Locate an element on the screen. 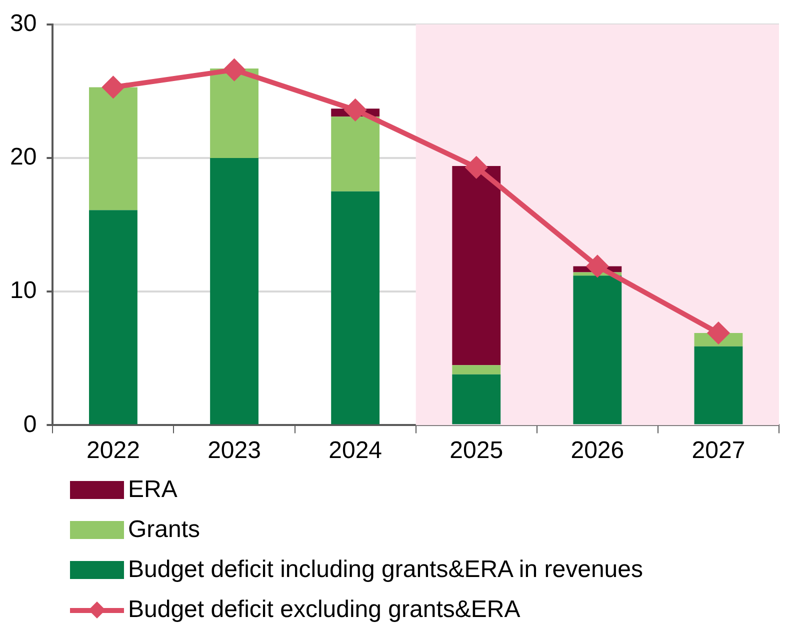 The height and width of the screenshot is (625, 792). x-tick-label: 2026 is located at coordinates (597, 450).